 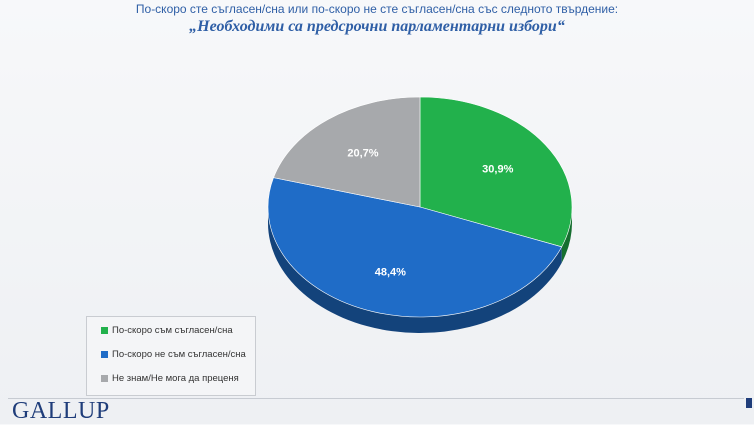 What do you see at coordinates (104, 330) in the screenshot?
I see `legend-swatch-agree` at bounding box center [104, 330].